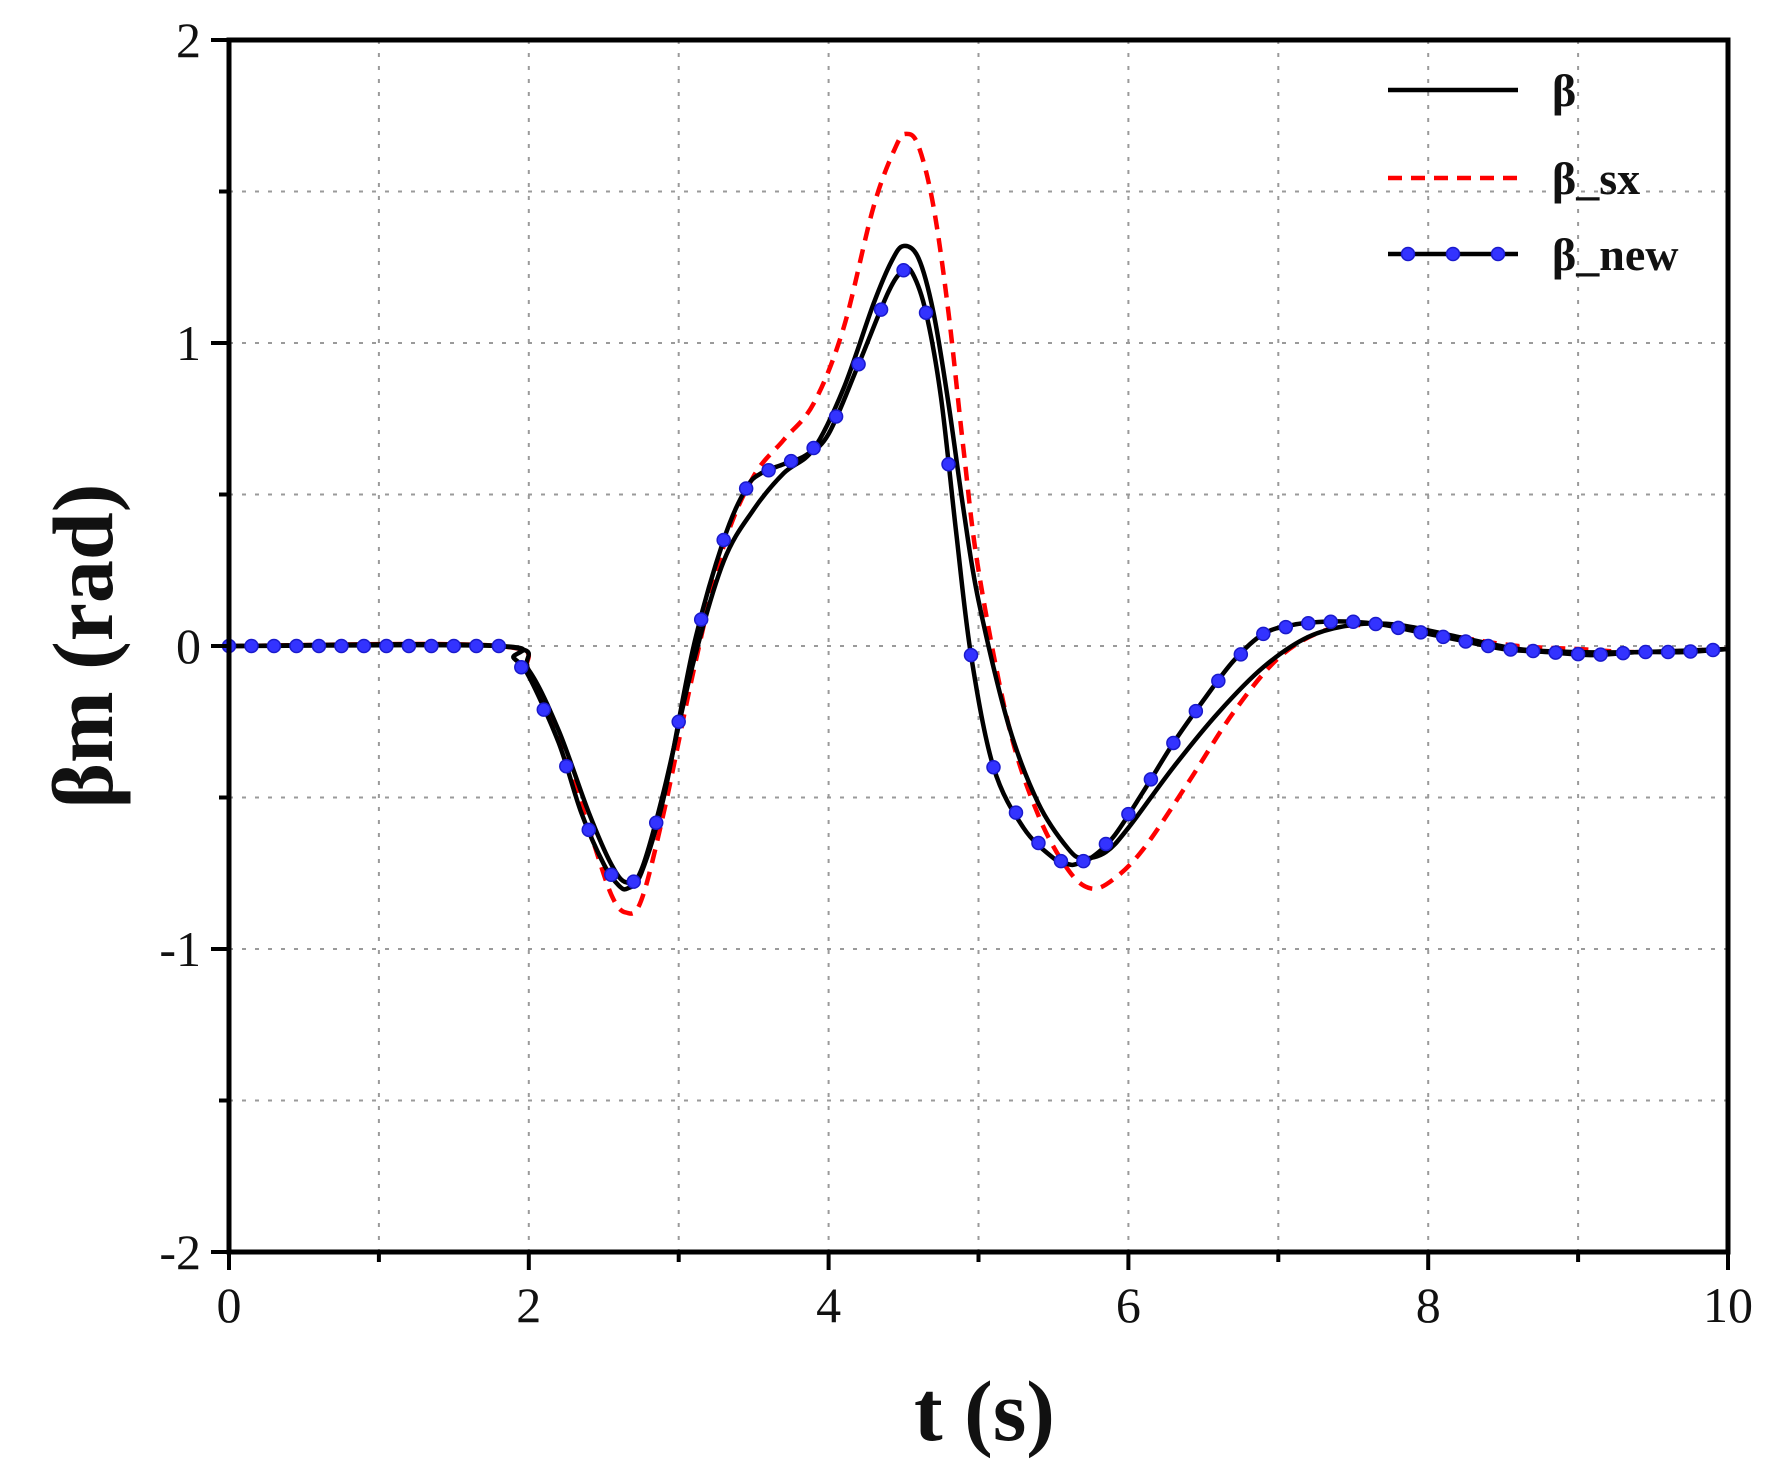 This screenshot has height=1478, width=1776. I want to click on y-axis-title: βm (rad), so click(83, 646).